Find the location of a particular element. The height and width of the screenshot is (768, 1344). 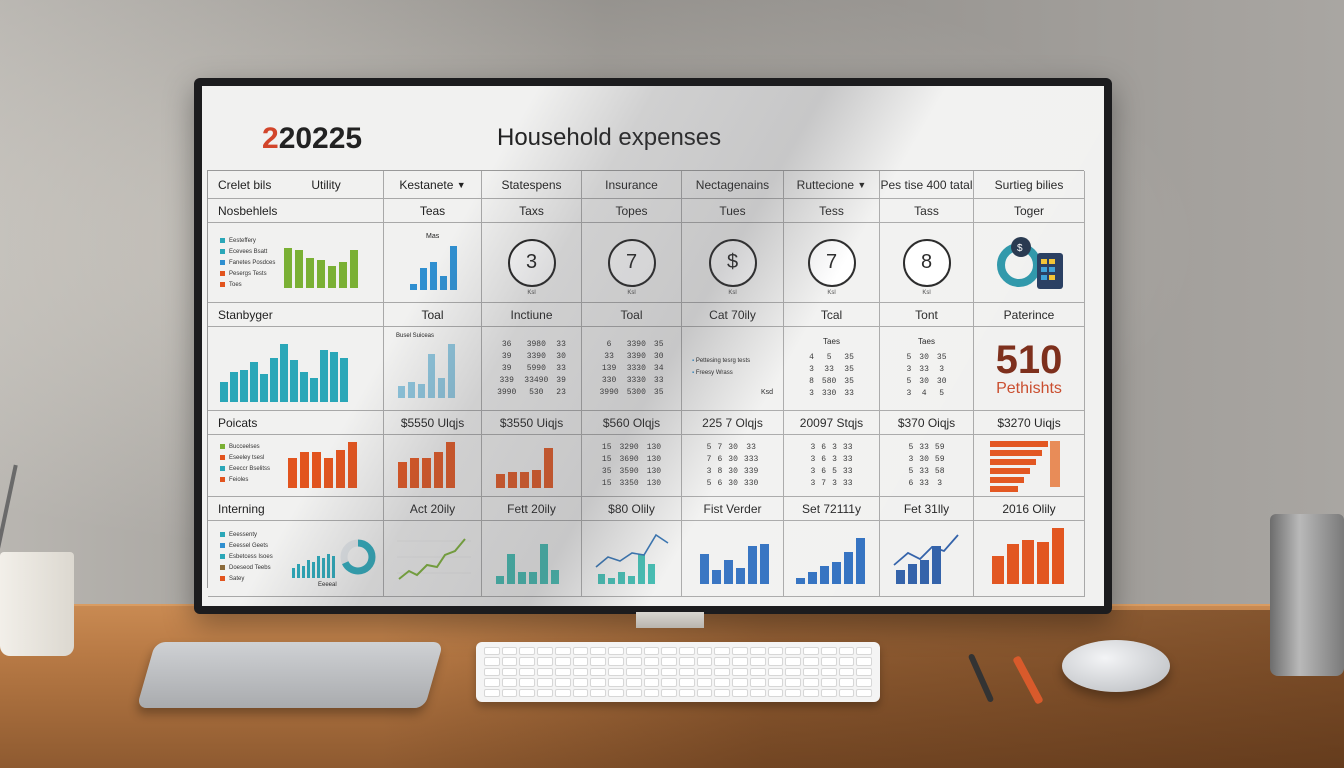

row3-orange-chart is located at coordinates (433, 466).